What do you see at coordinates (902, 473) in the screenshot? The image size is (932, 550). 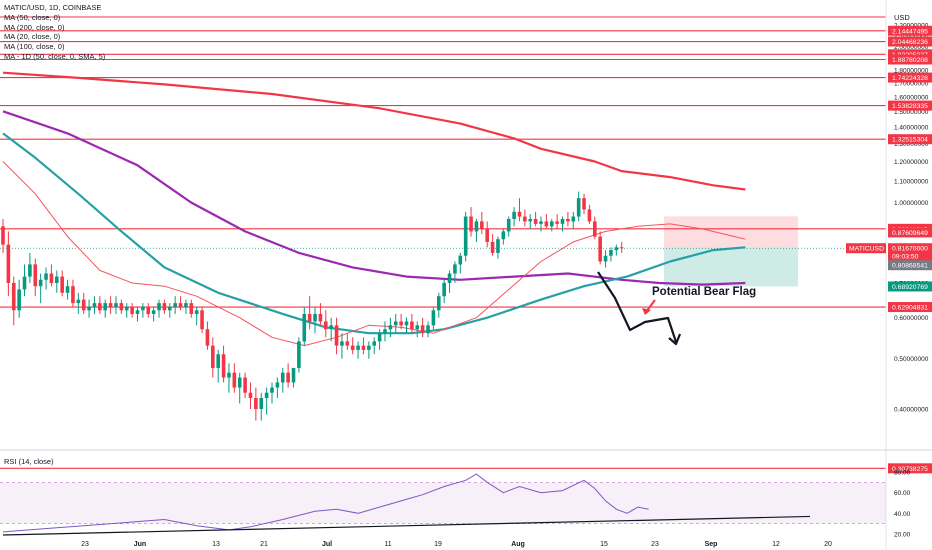 I see `rsi-tick-label: 80.00` at bounding box center [902, 473].